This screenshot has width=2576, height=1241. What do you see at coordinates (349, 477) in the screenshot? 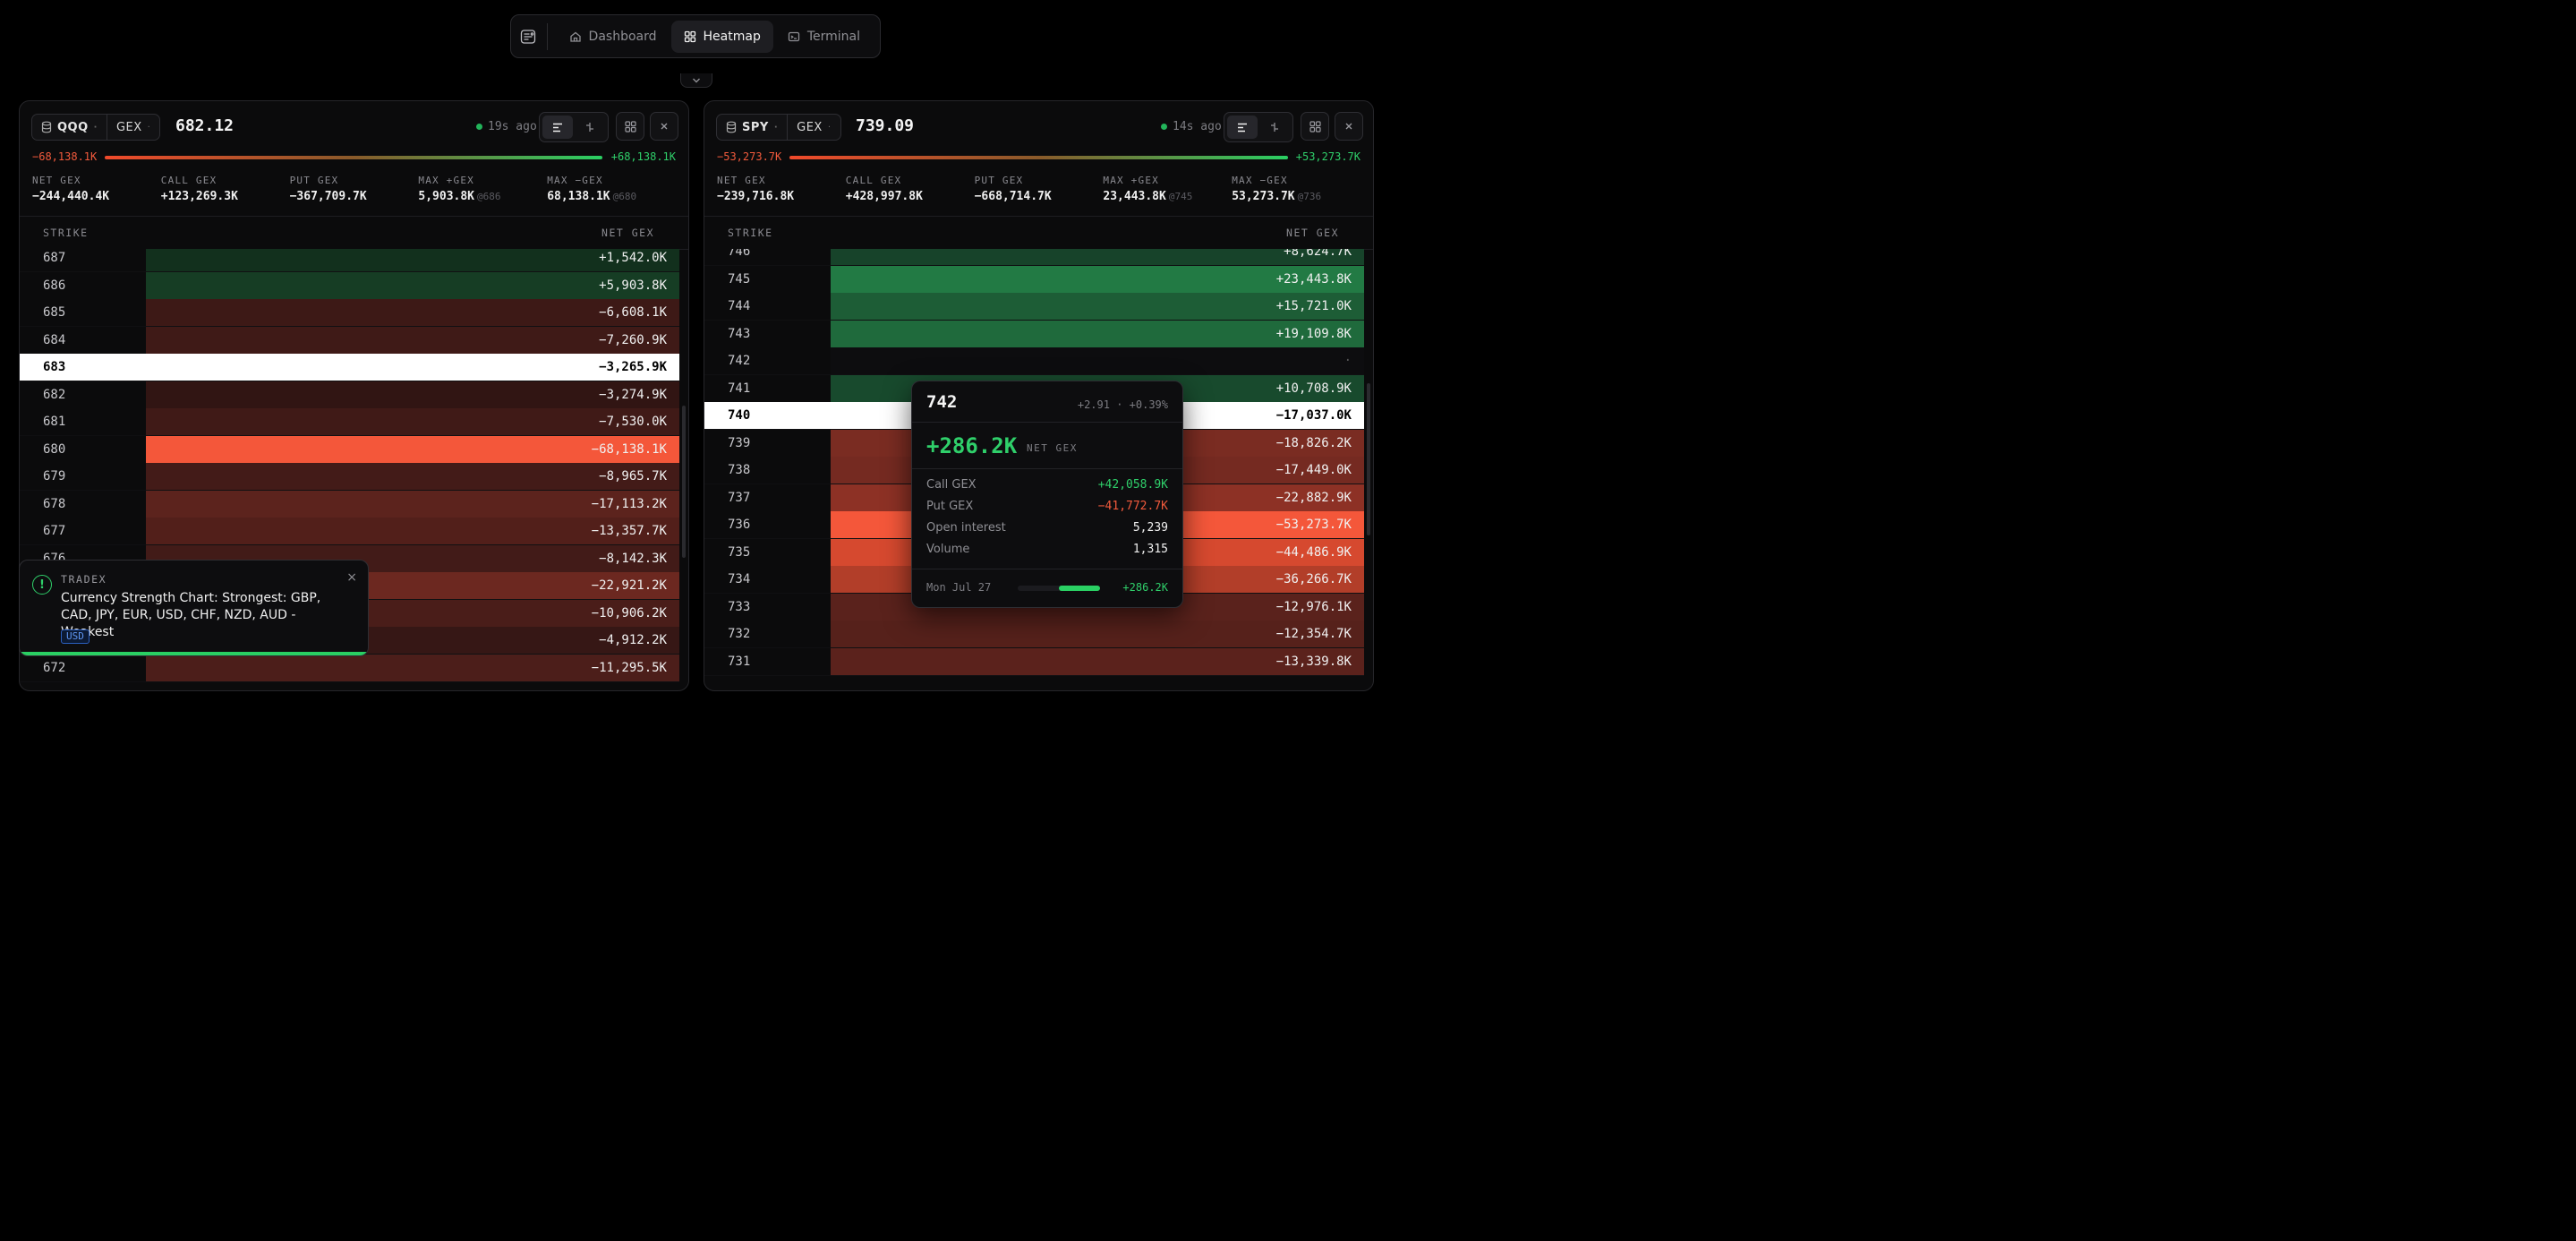
I see `table-row: 679 −8,965.7K` at bounding box center [349, 477].